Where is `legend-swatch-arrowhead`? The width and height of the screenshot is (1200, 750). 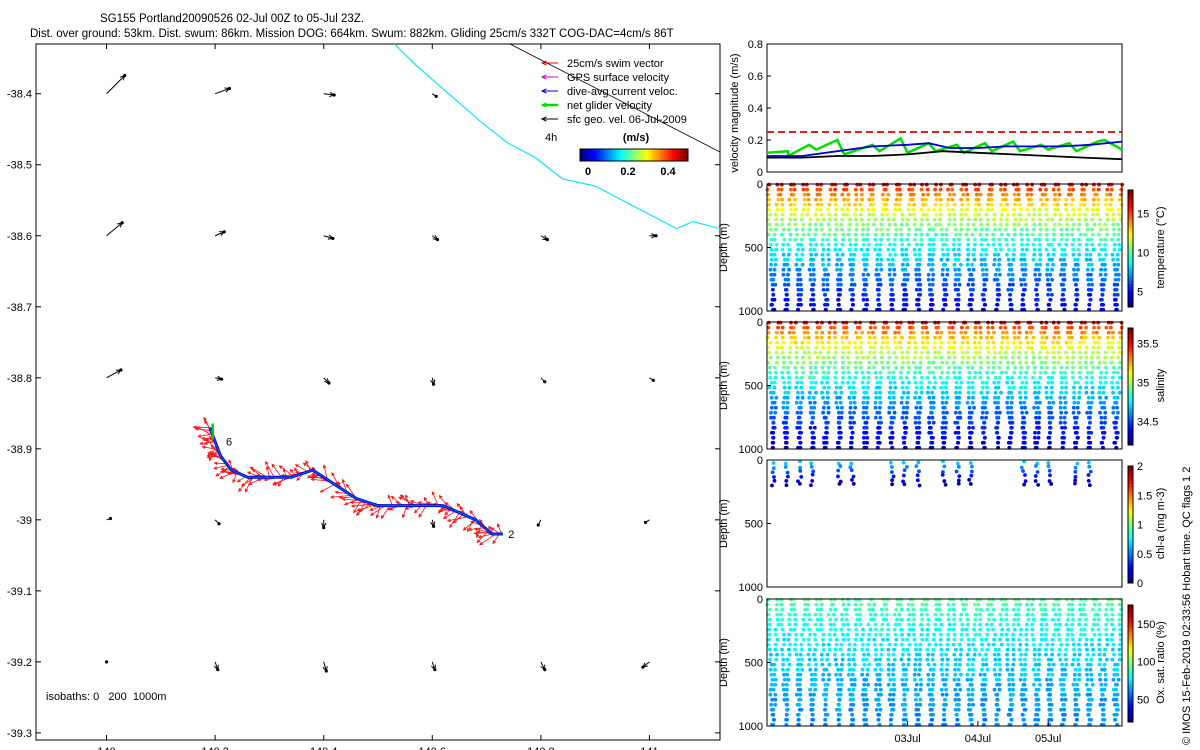 legend-swatch-arrowhead is located at coordinates (543, 77).